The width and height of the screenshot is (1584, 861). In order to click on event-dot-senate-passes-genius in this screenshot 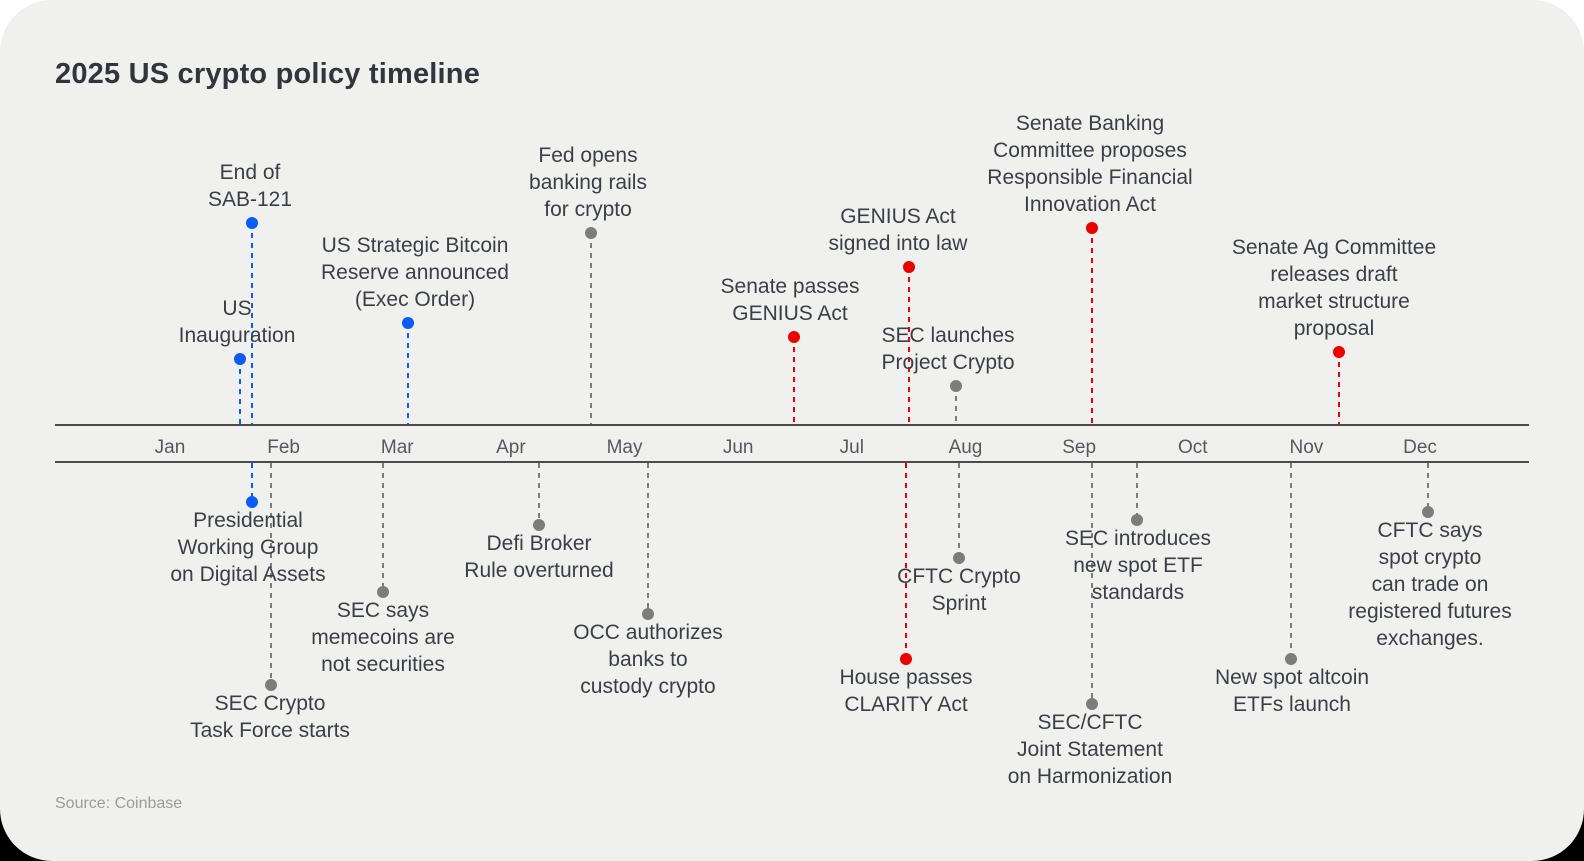, I will do `click(794, 337)`.